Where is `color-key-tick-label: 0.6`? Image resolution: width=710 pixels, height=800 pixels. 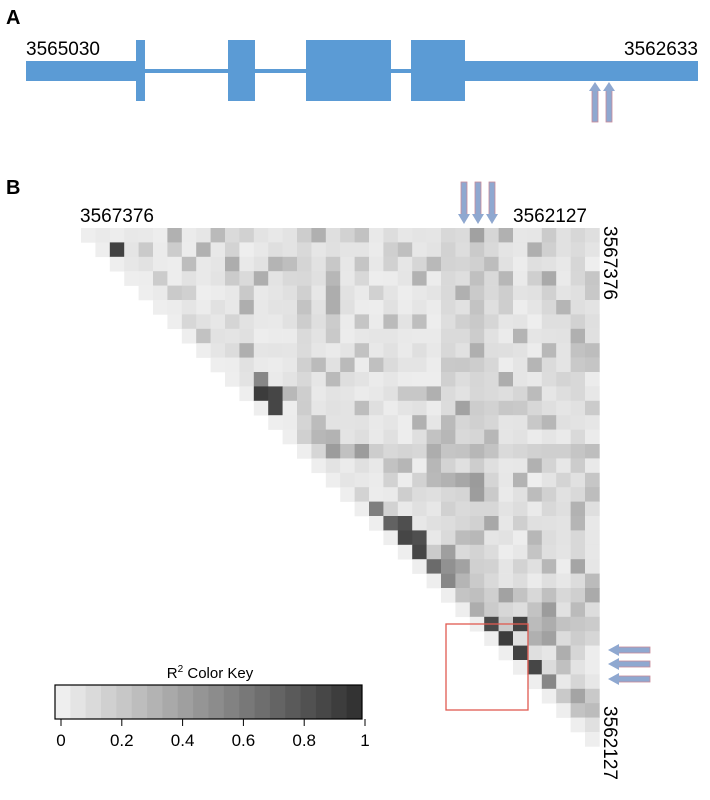
color-key-tick-label: 0.6 is located at coordinates (244, 740).